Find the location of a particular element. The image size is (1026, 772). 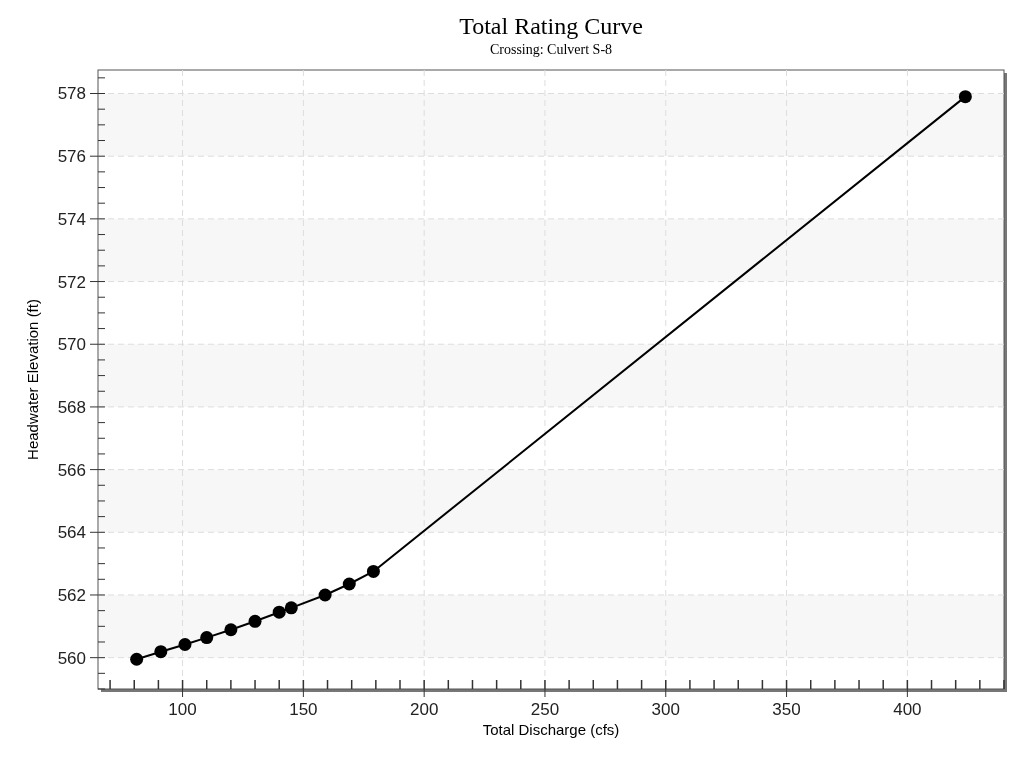

chart-subtitle: Crossing: Culvert S-8 is located at coordinates (551, 49).